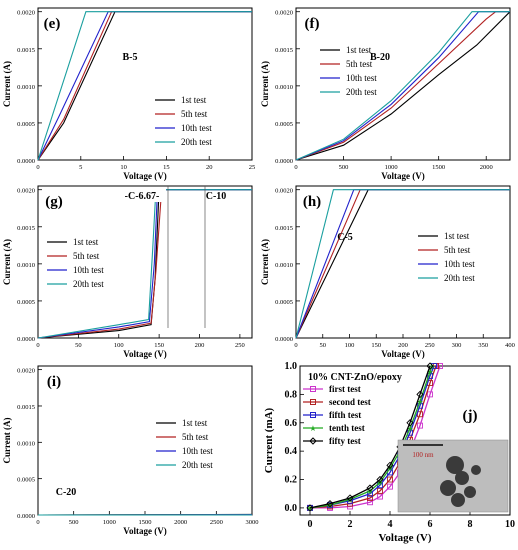 The height and width of the screenshot is (550, 518). I want to click on y-tick-label: 0.4, so click(291, 451).